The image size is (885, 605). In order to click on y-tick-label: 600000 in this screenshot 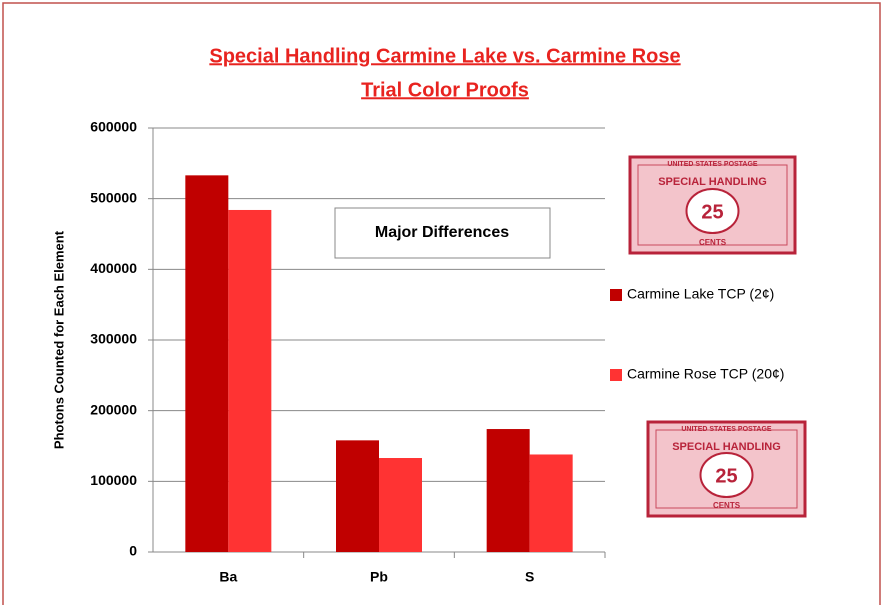, I will do `click(113, 127)`.